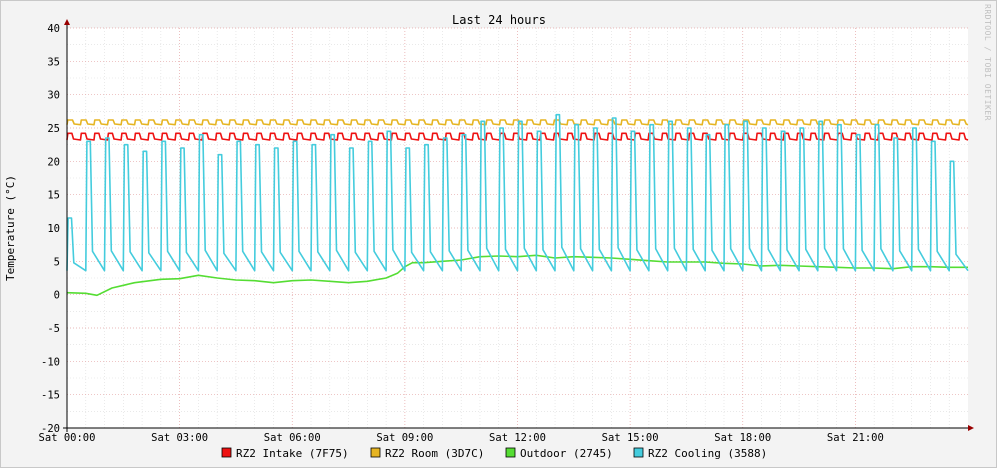  Describe the element at coordinates (292, 438) in the screenshot. I see `x-tick-label: Sat 06:00` at that location.